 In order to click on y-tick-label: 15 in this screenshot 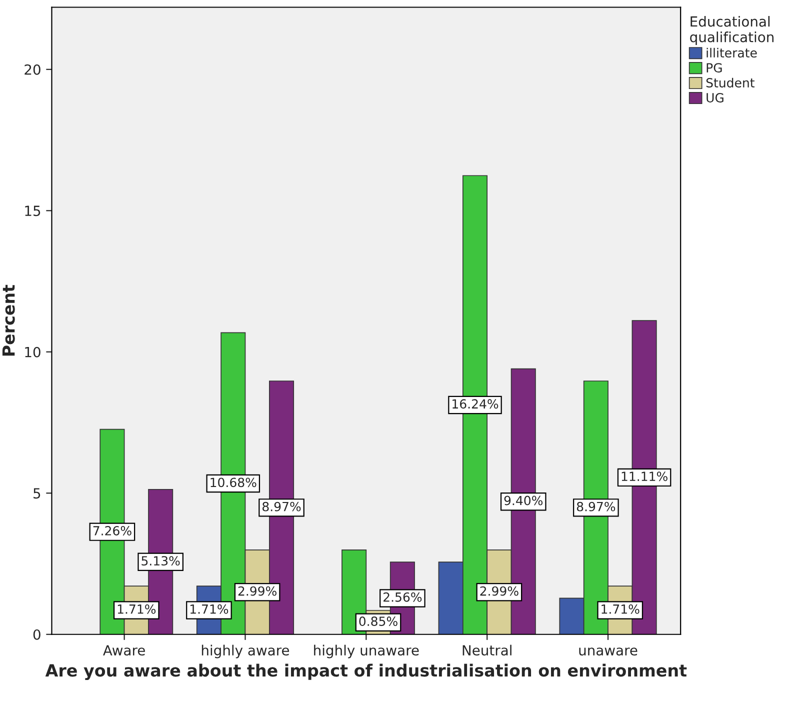, I will do `click(32, 211)`.